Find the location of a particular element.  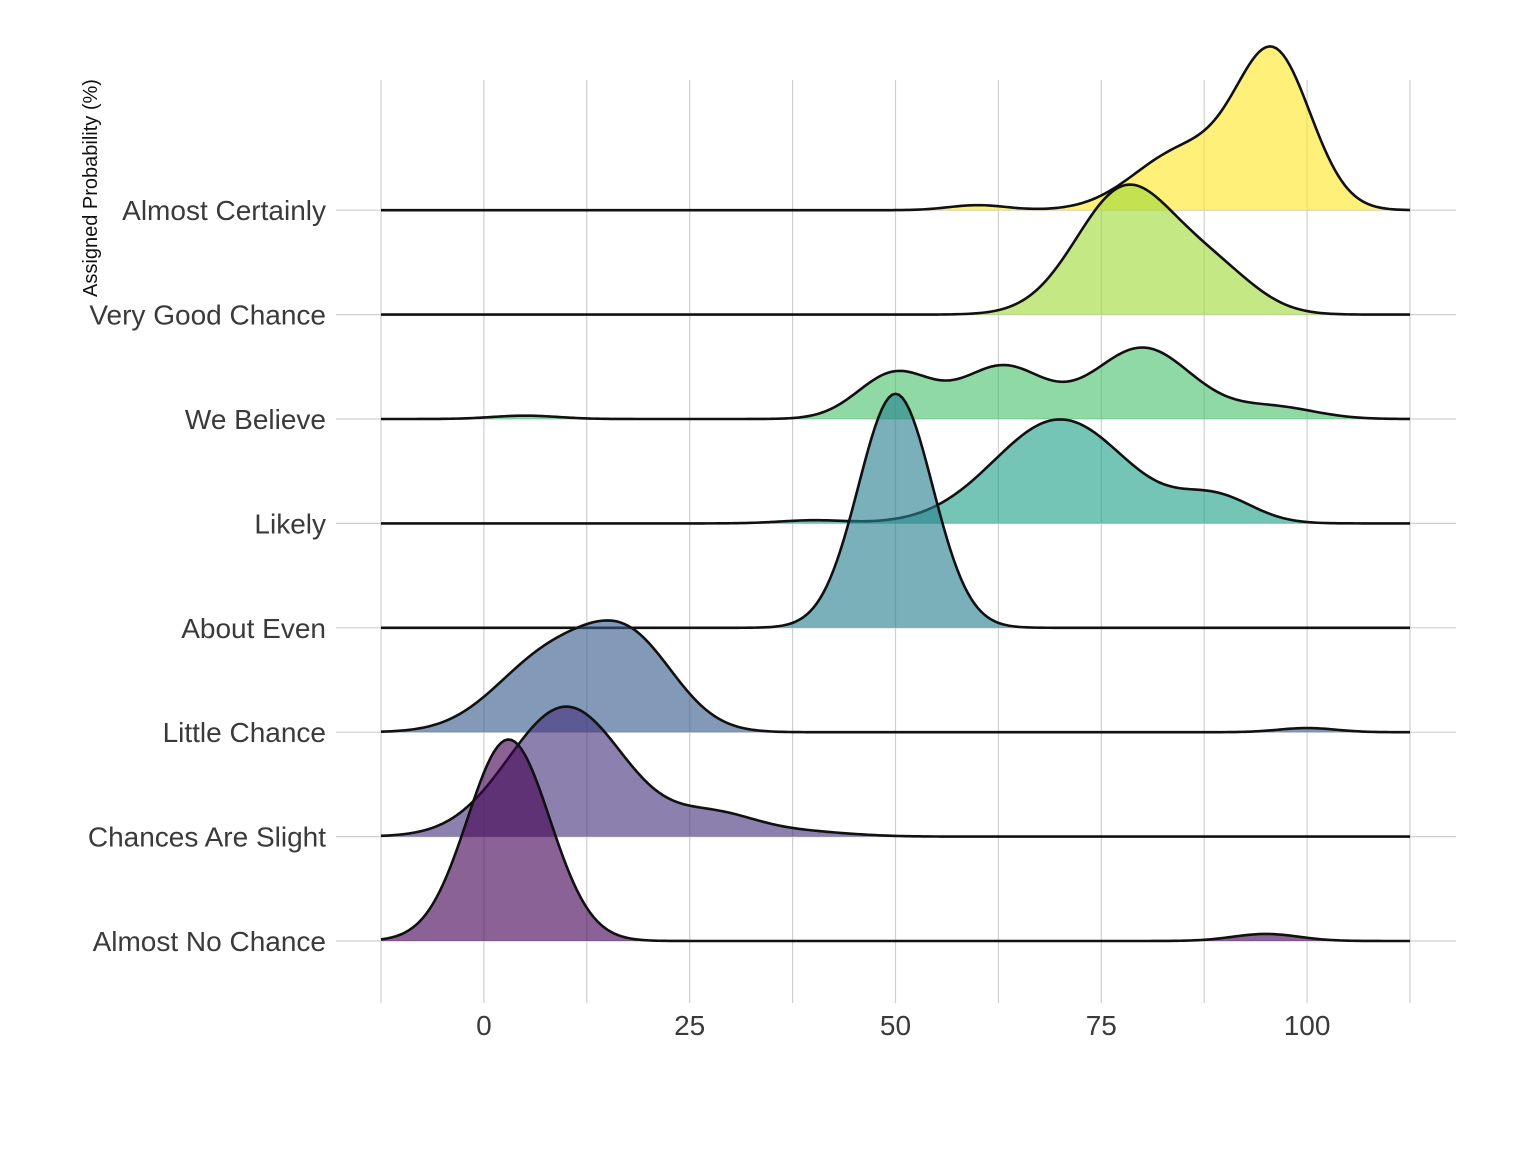

y-tick-label: About Even is located at coordinates (253, 628).